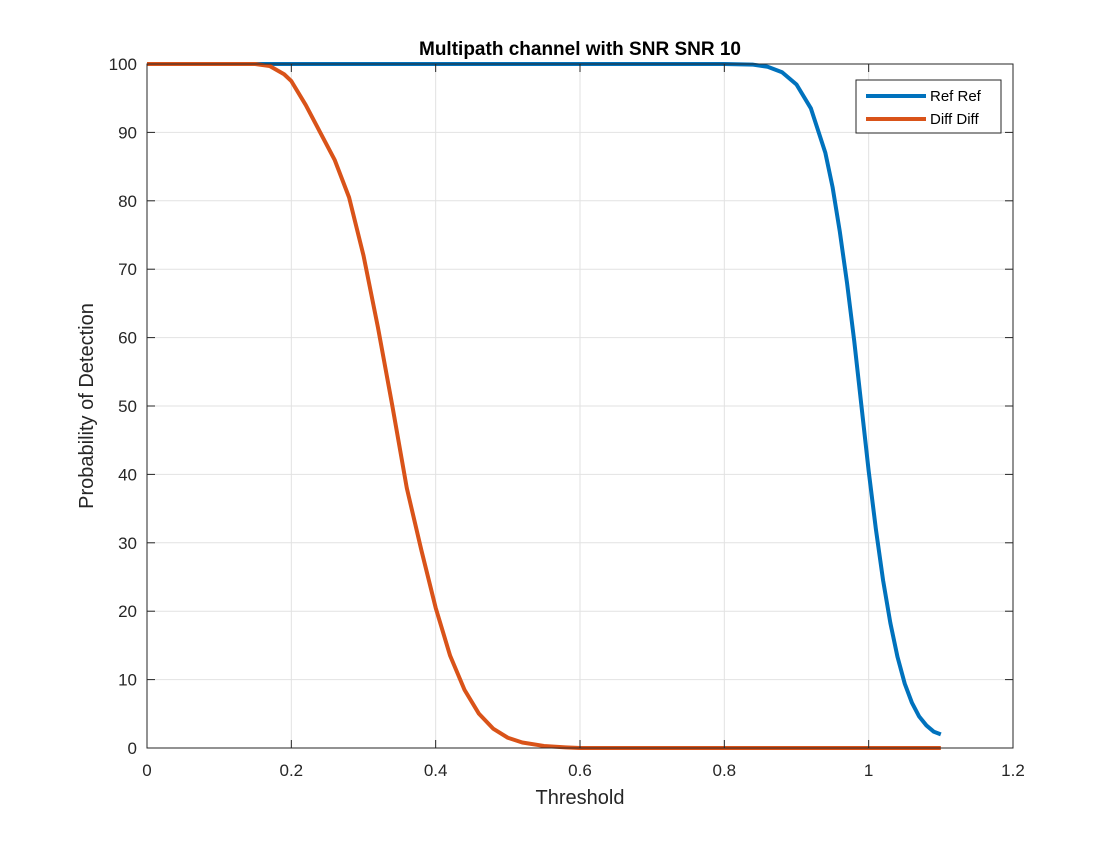 The width and height of the screenshot is (1120, 845). I want to click on y-tick-label: 90, so click(127, 132).